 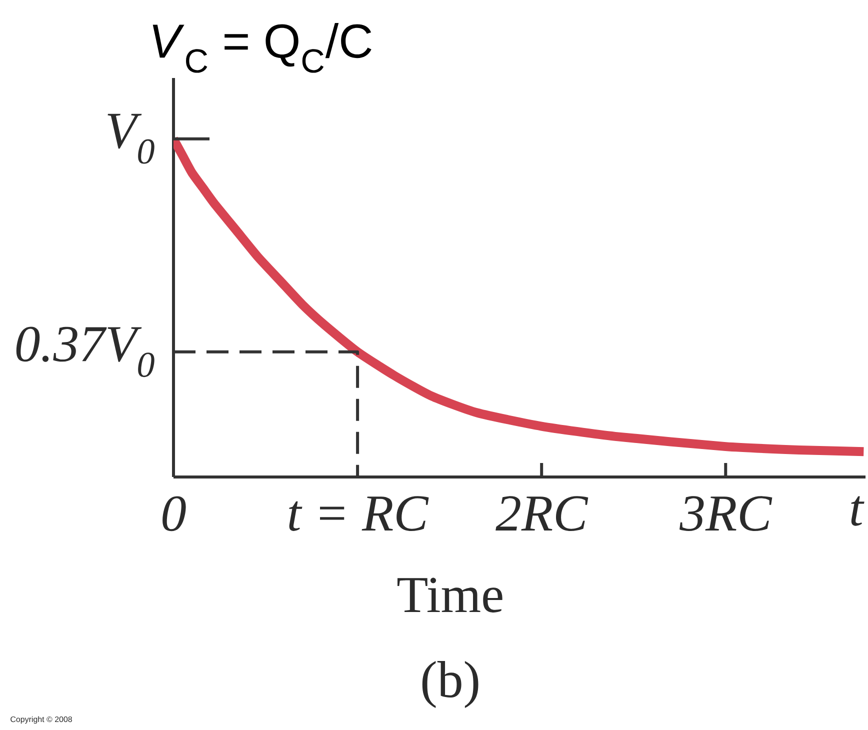 I want to click on annotation: V$_{0}$, so click(x=131, y=139).